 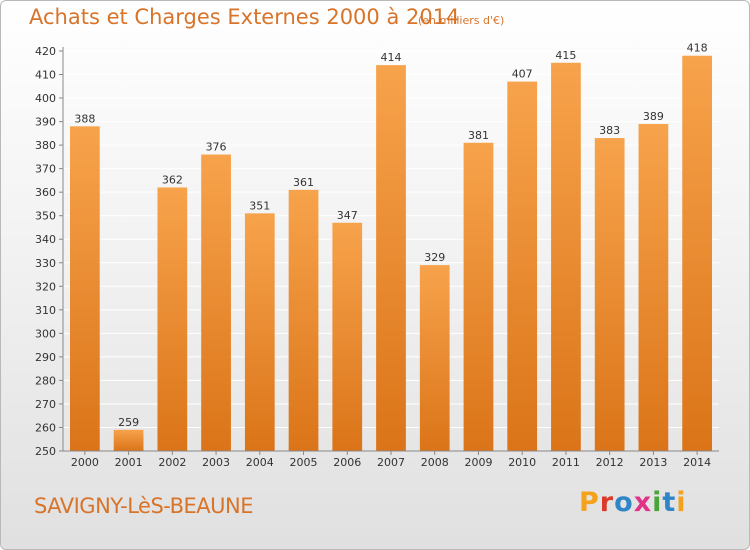 I want to click on x-tick-label-2010: 2010, so click(x=522, y=462).